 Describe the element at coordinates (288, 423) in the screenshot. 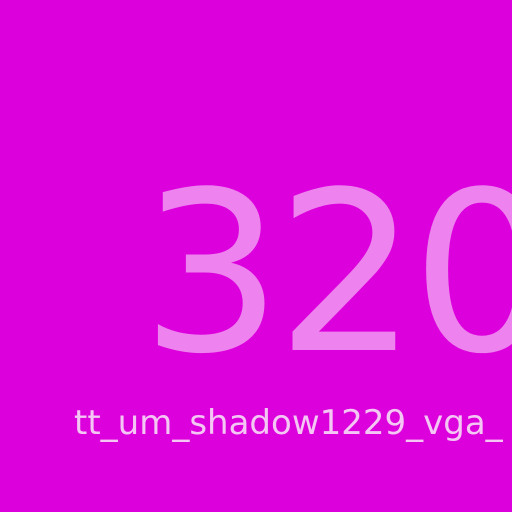

I see `display-caption: tt_um_shadow1229_vga_` at that location.